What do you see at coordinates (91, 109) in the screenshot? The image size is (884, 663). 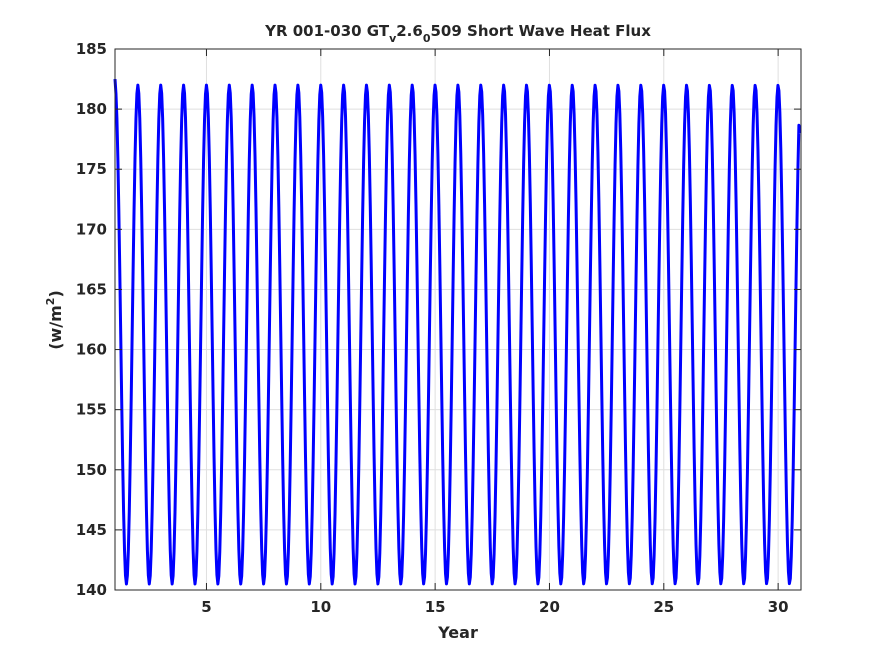 I see `y-tick-label: 180` at bounding box center [91, 109].